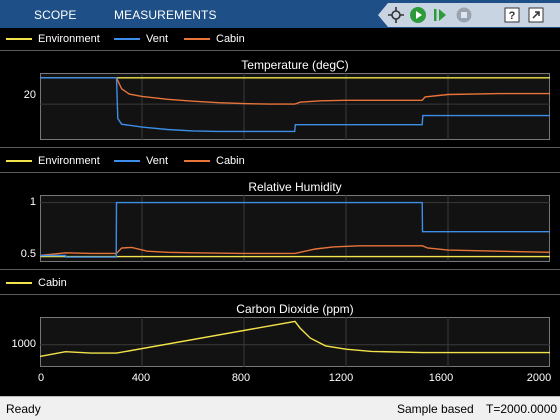 The width and height of the screenshot is (560, 420). I want to click on status-time: T=2000.0000, so click(522, 409).